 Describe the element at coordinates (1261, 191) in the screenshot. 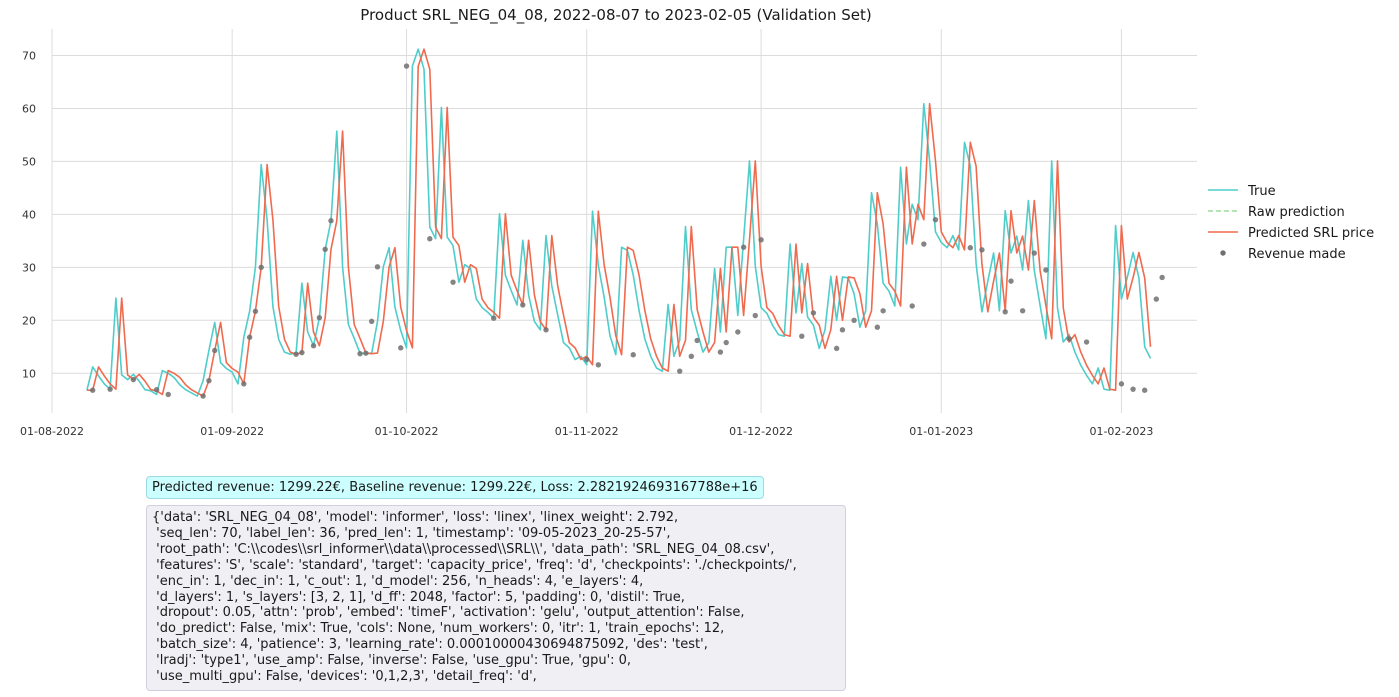

I see `legend-label: True` at that location.